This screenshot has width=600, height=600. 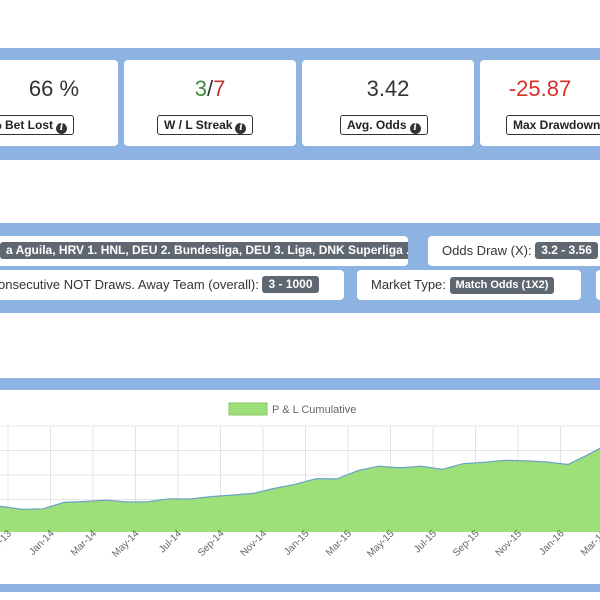 I want to click on odds-draw-filter: Odds Draw (X): 3.2 - 3.56, so click(x=514, y=251).